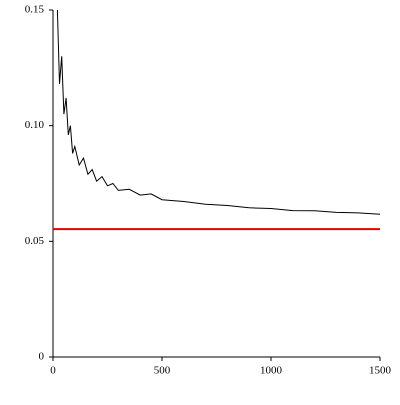 Image resolution: width=400 pixels, height=405 pixels. Describe the element at coordinates (271, 371) in the screenshot. I see `x-tick-label: 1000` at that location.